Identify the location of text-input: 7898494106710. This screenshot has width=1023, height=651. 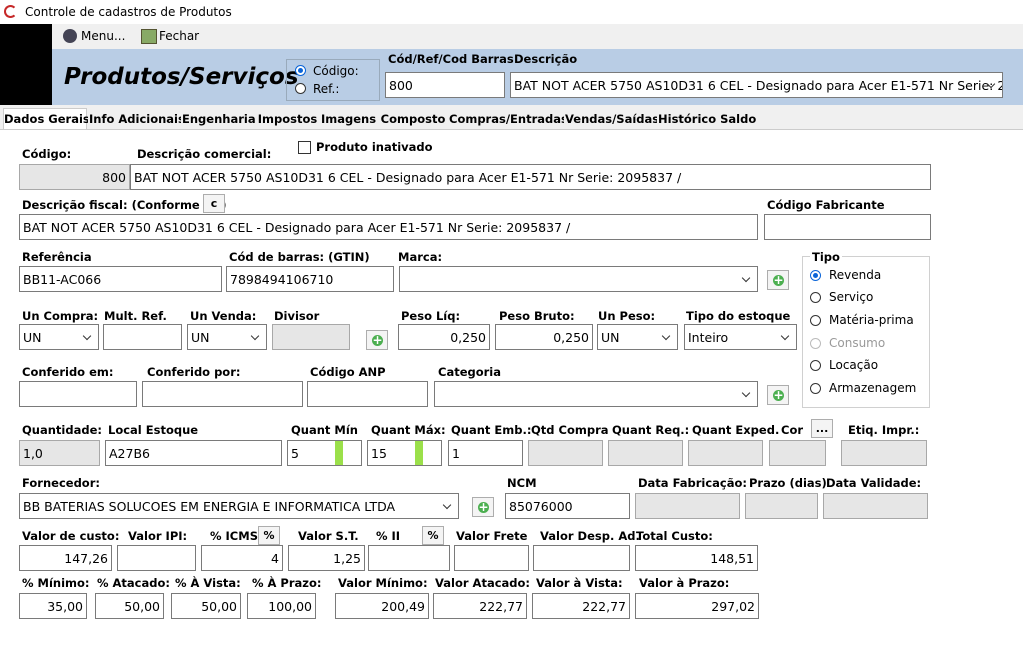
(310, 279).